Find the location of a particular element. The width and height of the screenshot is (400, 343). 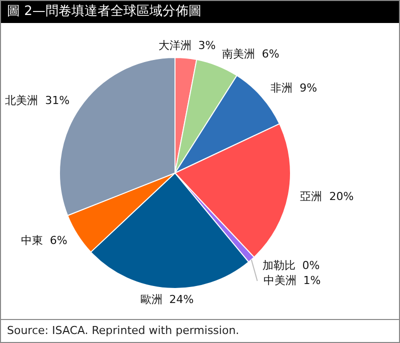

category-label: 加勒比 0% is located at coordinates (291, 265).